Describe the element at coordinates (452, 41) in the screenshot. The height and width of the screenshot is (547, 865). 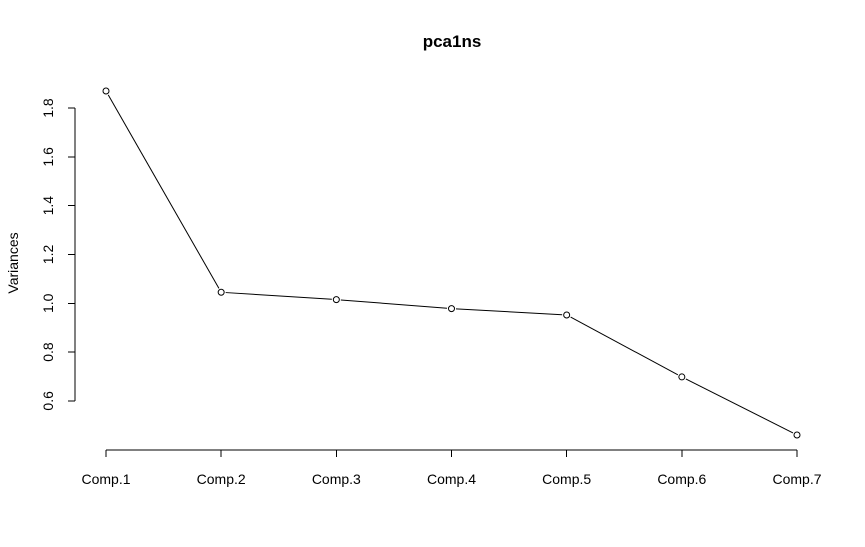
I see `chart-title: pca1ns` at that location.